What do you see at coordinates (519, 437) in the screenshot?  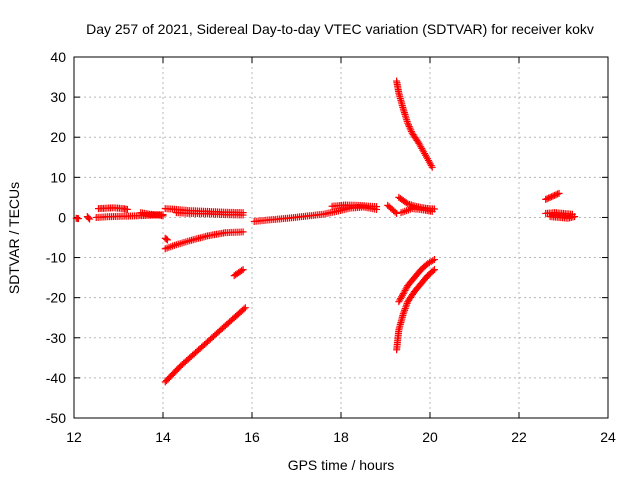 I see `x-tick-label: 22` at bounding box center [519, 437].